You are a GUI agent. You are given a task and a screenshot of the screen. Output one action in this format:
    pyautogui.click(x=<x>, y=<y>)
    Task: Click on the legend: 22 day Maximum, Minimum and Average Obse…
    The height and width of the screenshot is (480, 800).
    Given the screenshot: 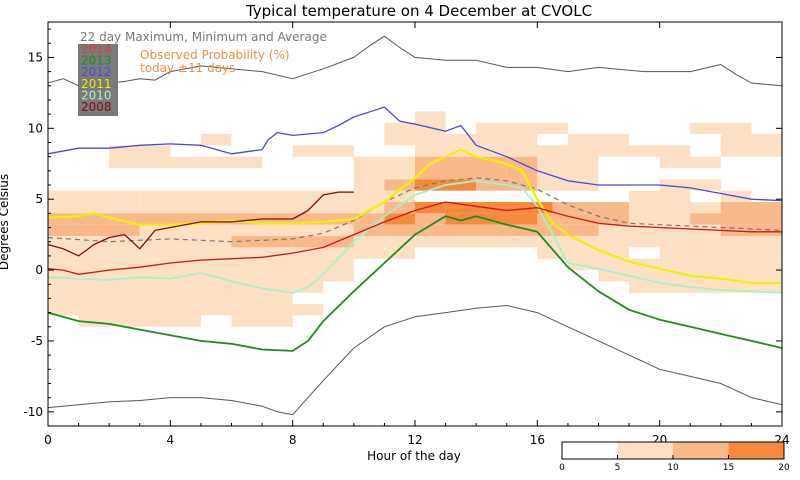 What is the action you would take?
    pyautogui.click(x=202, y=73)
    